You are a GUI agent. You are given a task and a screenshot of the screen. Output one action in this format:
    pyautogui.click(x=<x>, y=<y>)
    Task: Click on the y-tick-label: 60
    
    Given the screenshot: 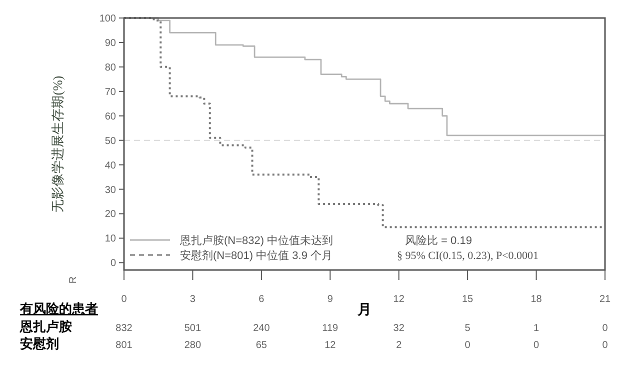 What is the action you would take?
    pyautogui.click(x=110, y=116)
    